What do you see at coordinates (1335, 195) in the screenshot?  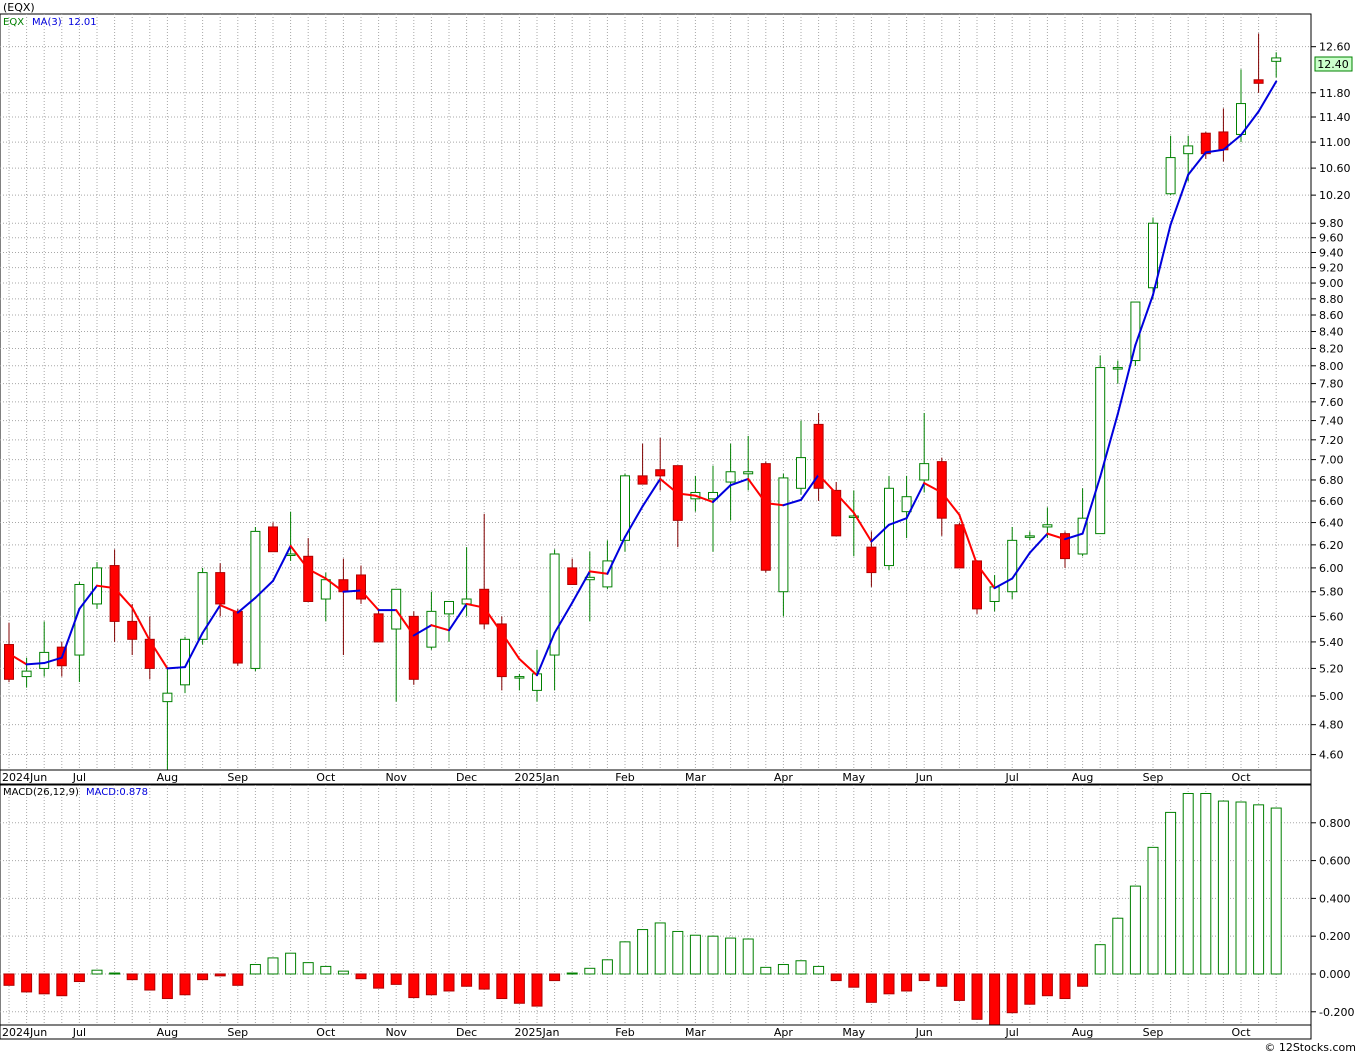 I see `price-y-tick-label: 10.20` at bounding box center [1335, 195].